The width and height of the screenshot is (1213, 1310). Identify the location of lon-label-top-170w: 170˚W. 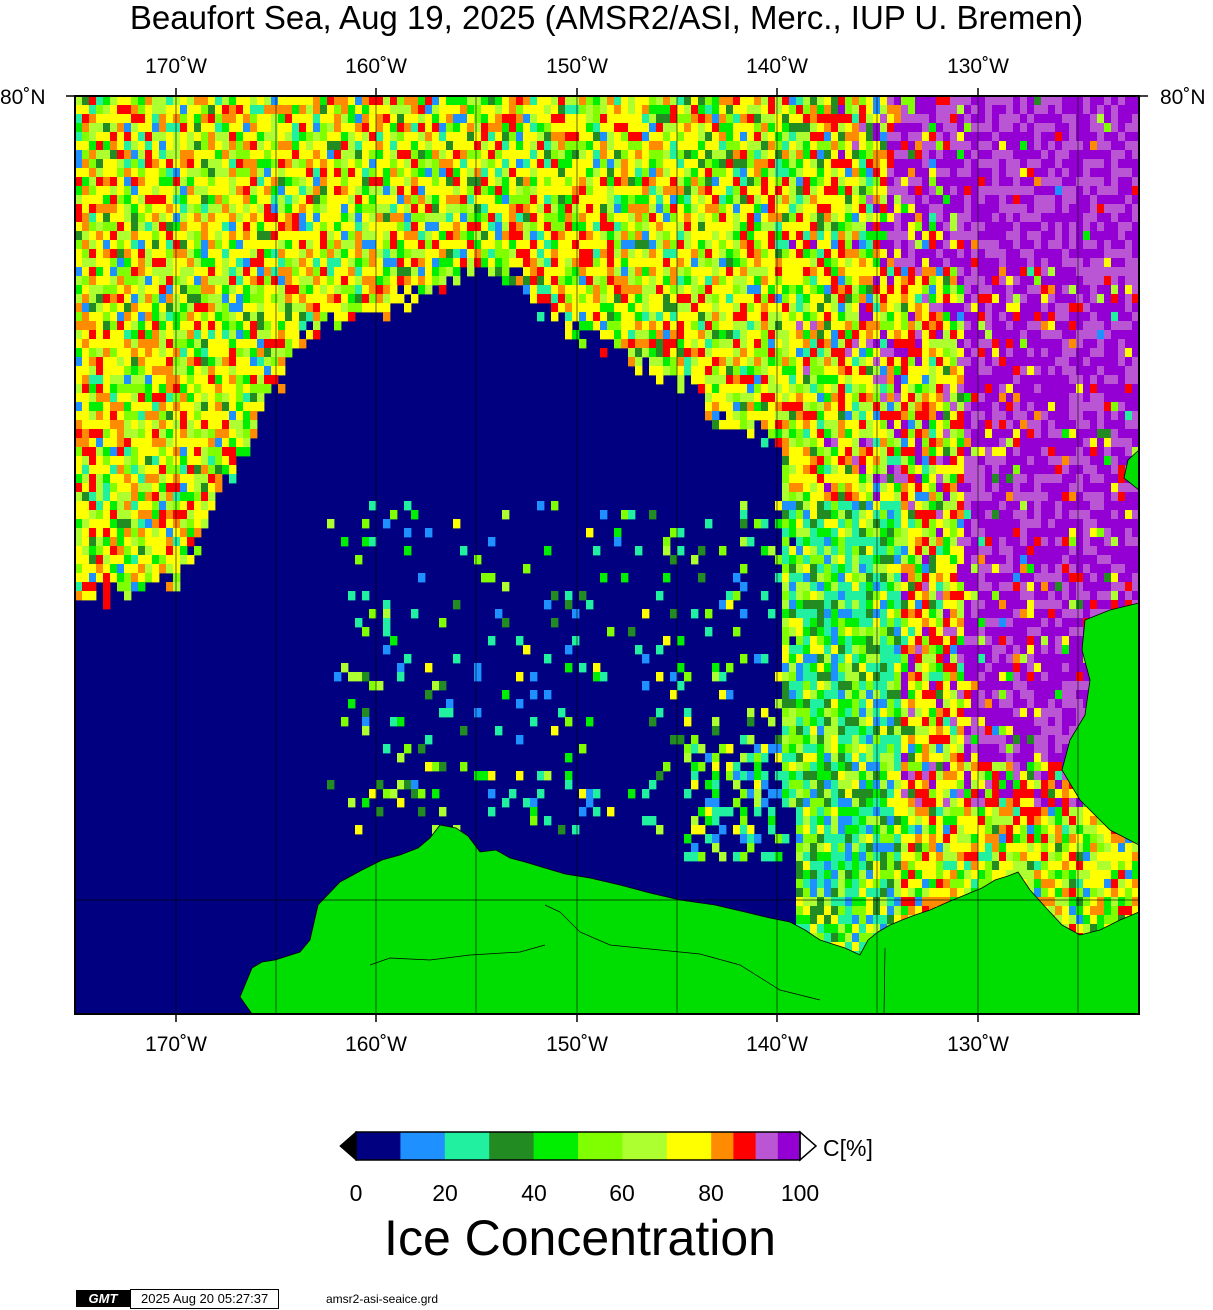
(176, 66).